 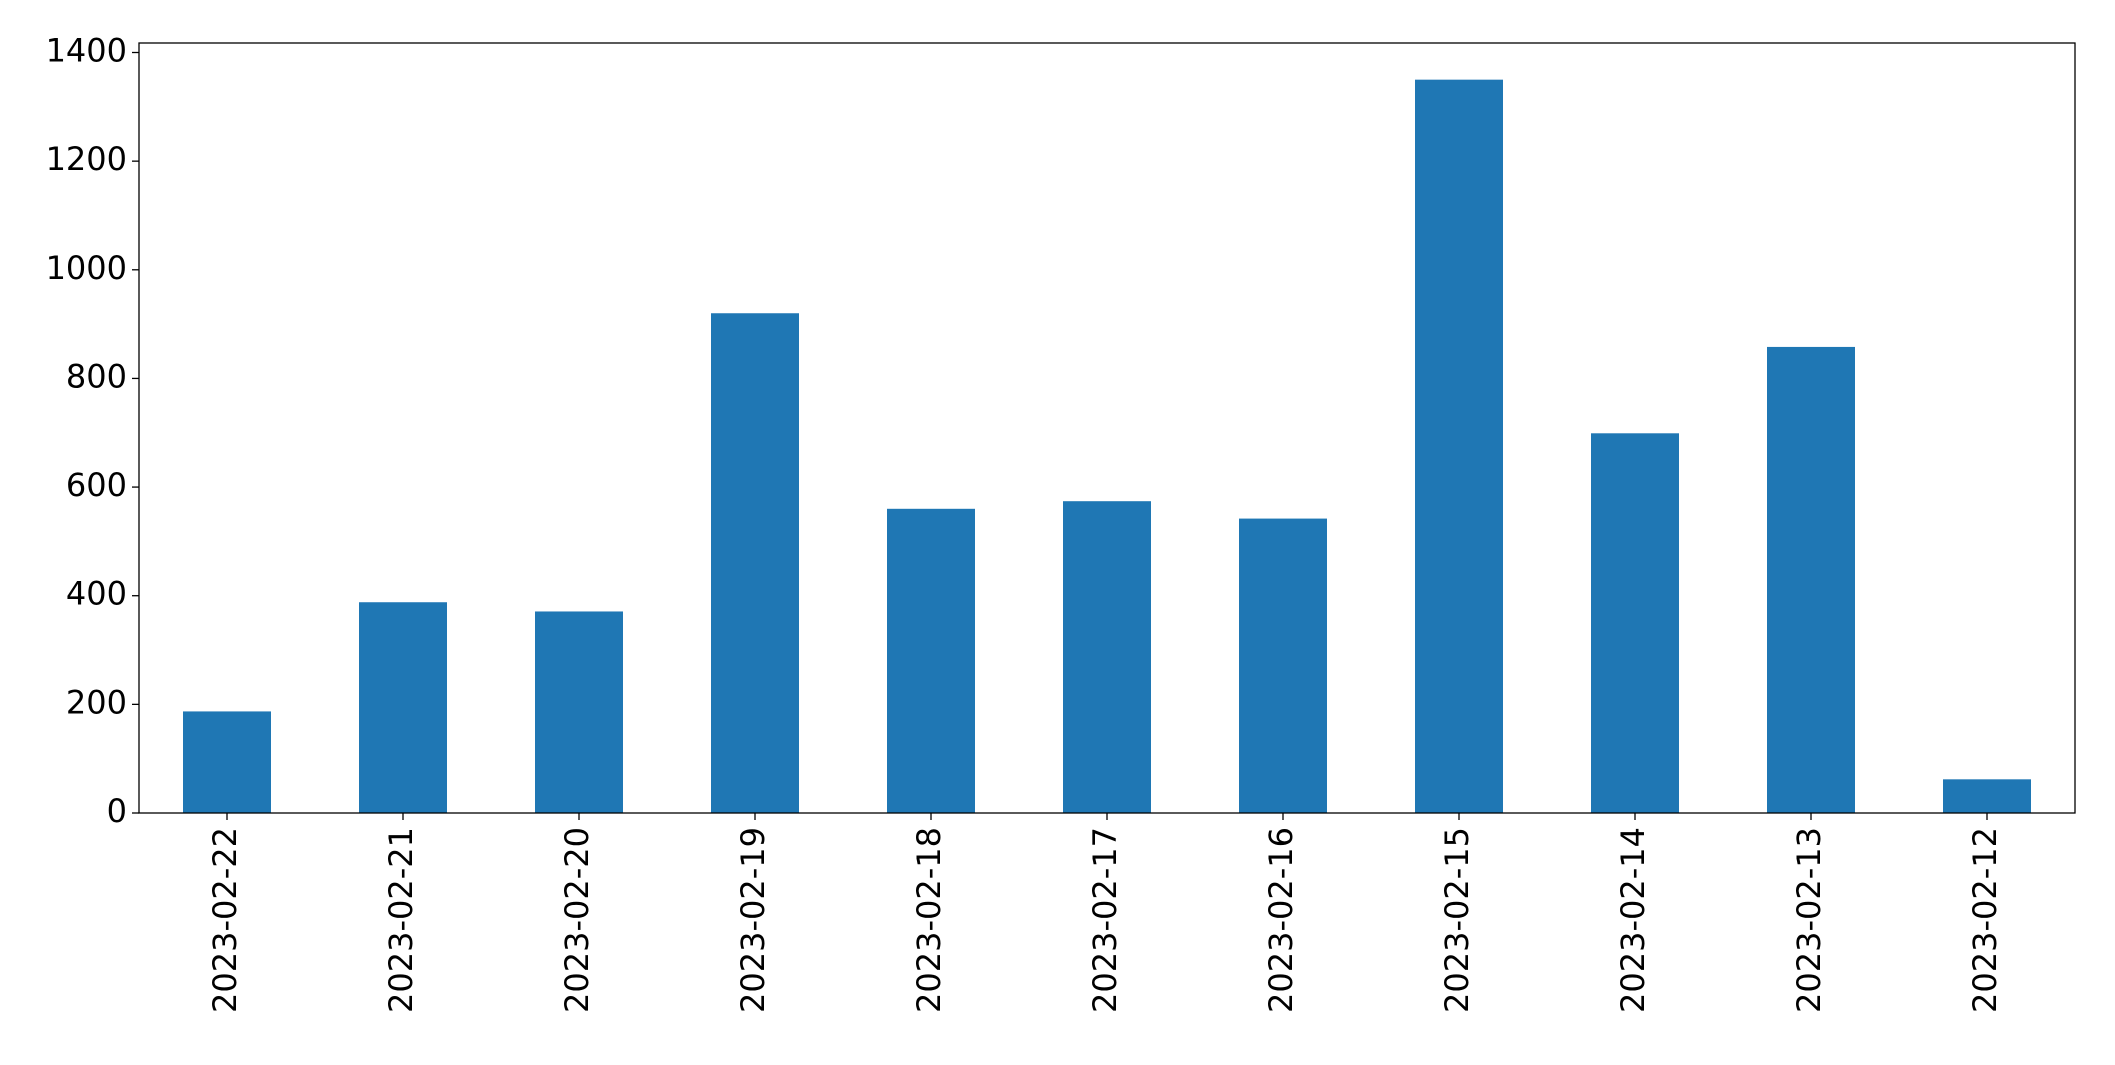 I want to click on x-tick-label: 2023-02-12, so click(x=1985, y=920).